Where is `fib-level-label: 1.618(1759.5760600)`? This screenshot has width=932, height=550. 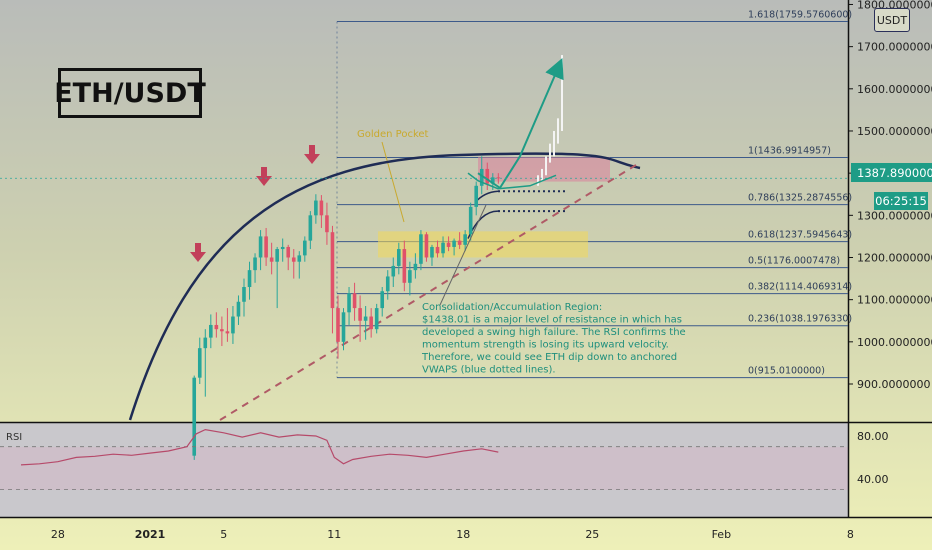
fib-level-label: 1.618(1759.5760600) is located at coordinates (800, 15).